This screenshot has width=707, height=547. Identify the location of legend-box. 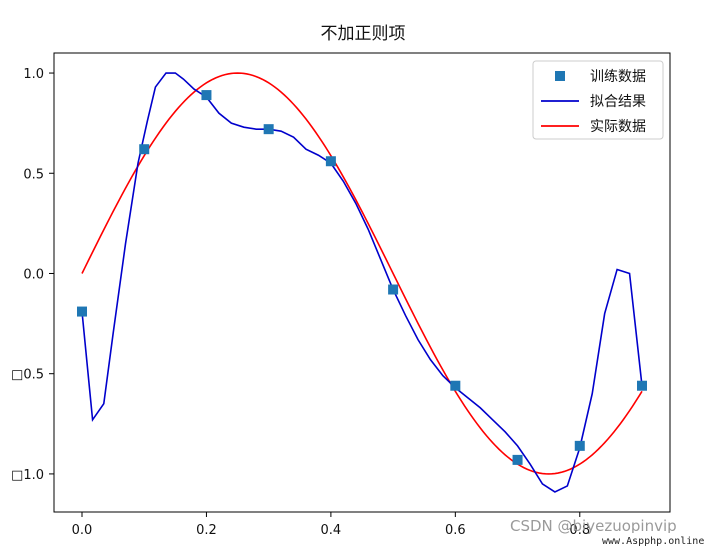
(598, 100).